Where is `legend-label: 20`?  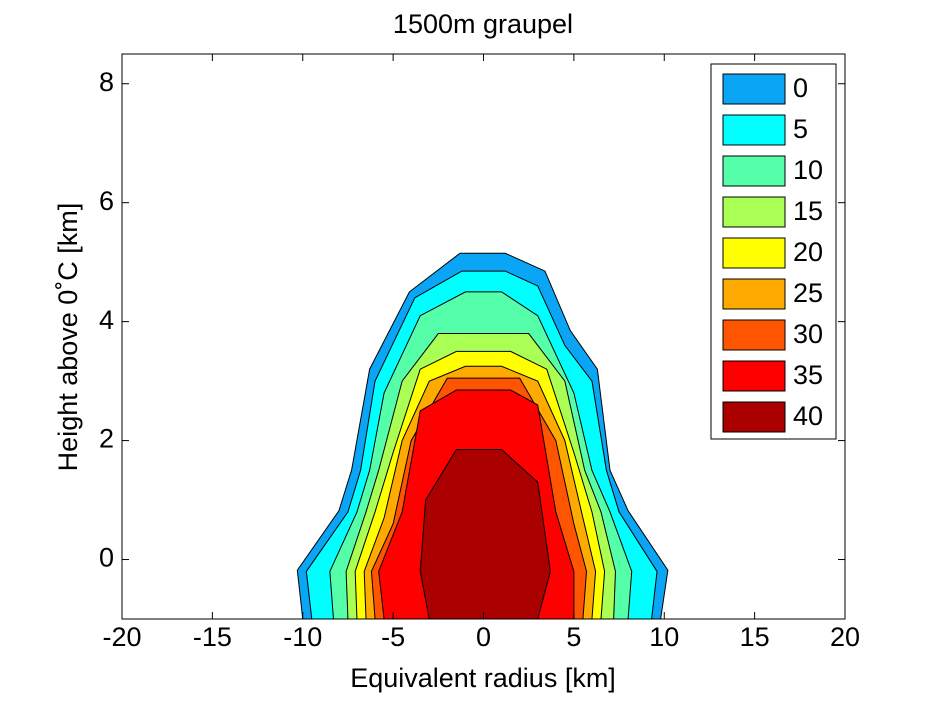
legend-label: 20 is located at coordinates (808, 252).